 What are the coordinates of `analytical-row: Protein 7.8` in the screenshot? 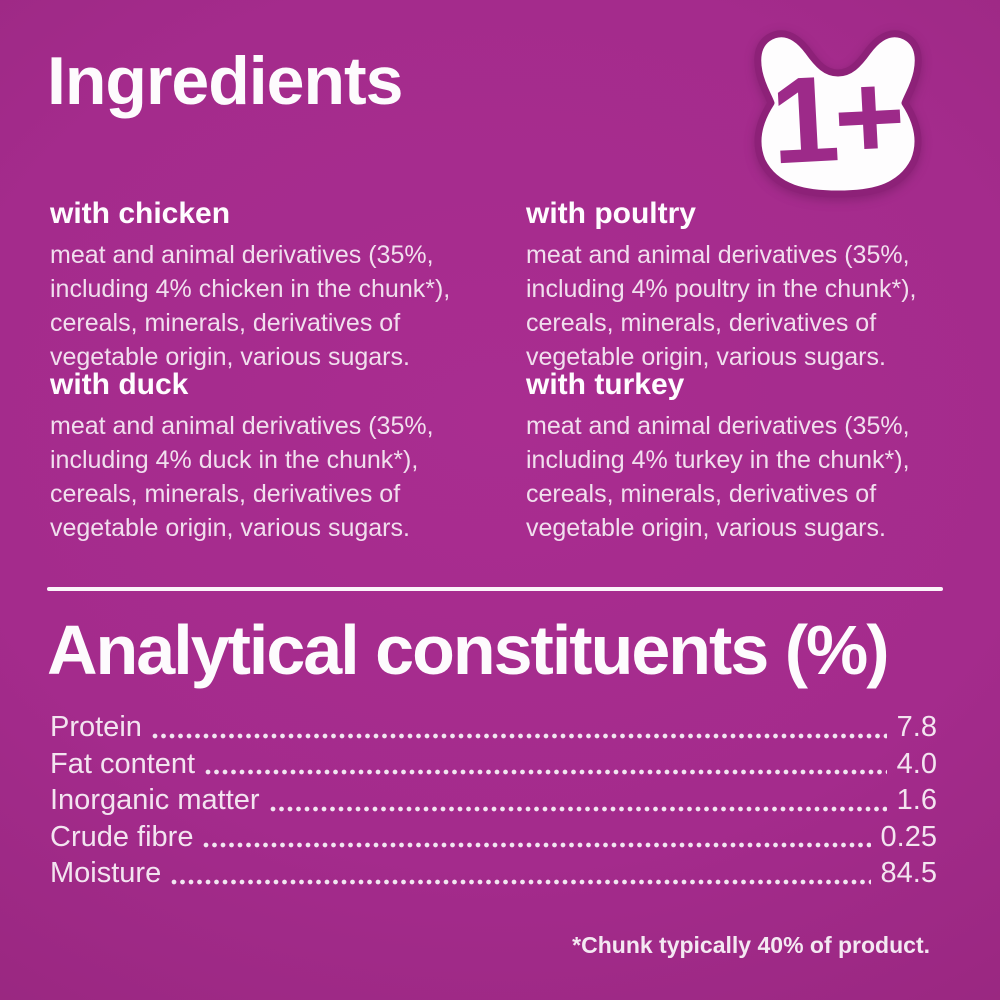 It's located at (493, 729).